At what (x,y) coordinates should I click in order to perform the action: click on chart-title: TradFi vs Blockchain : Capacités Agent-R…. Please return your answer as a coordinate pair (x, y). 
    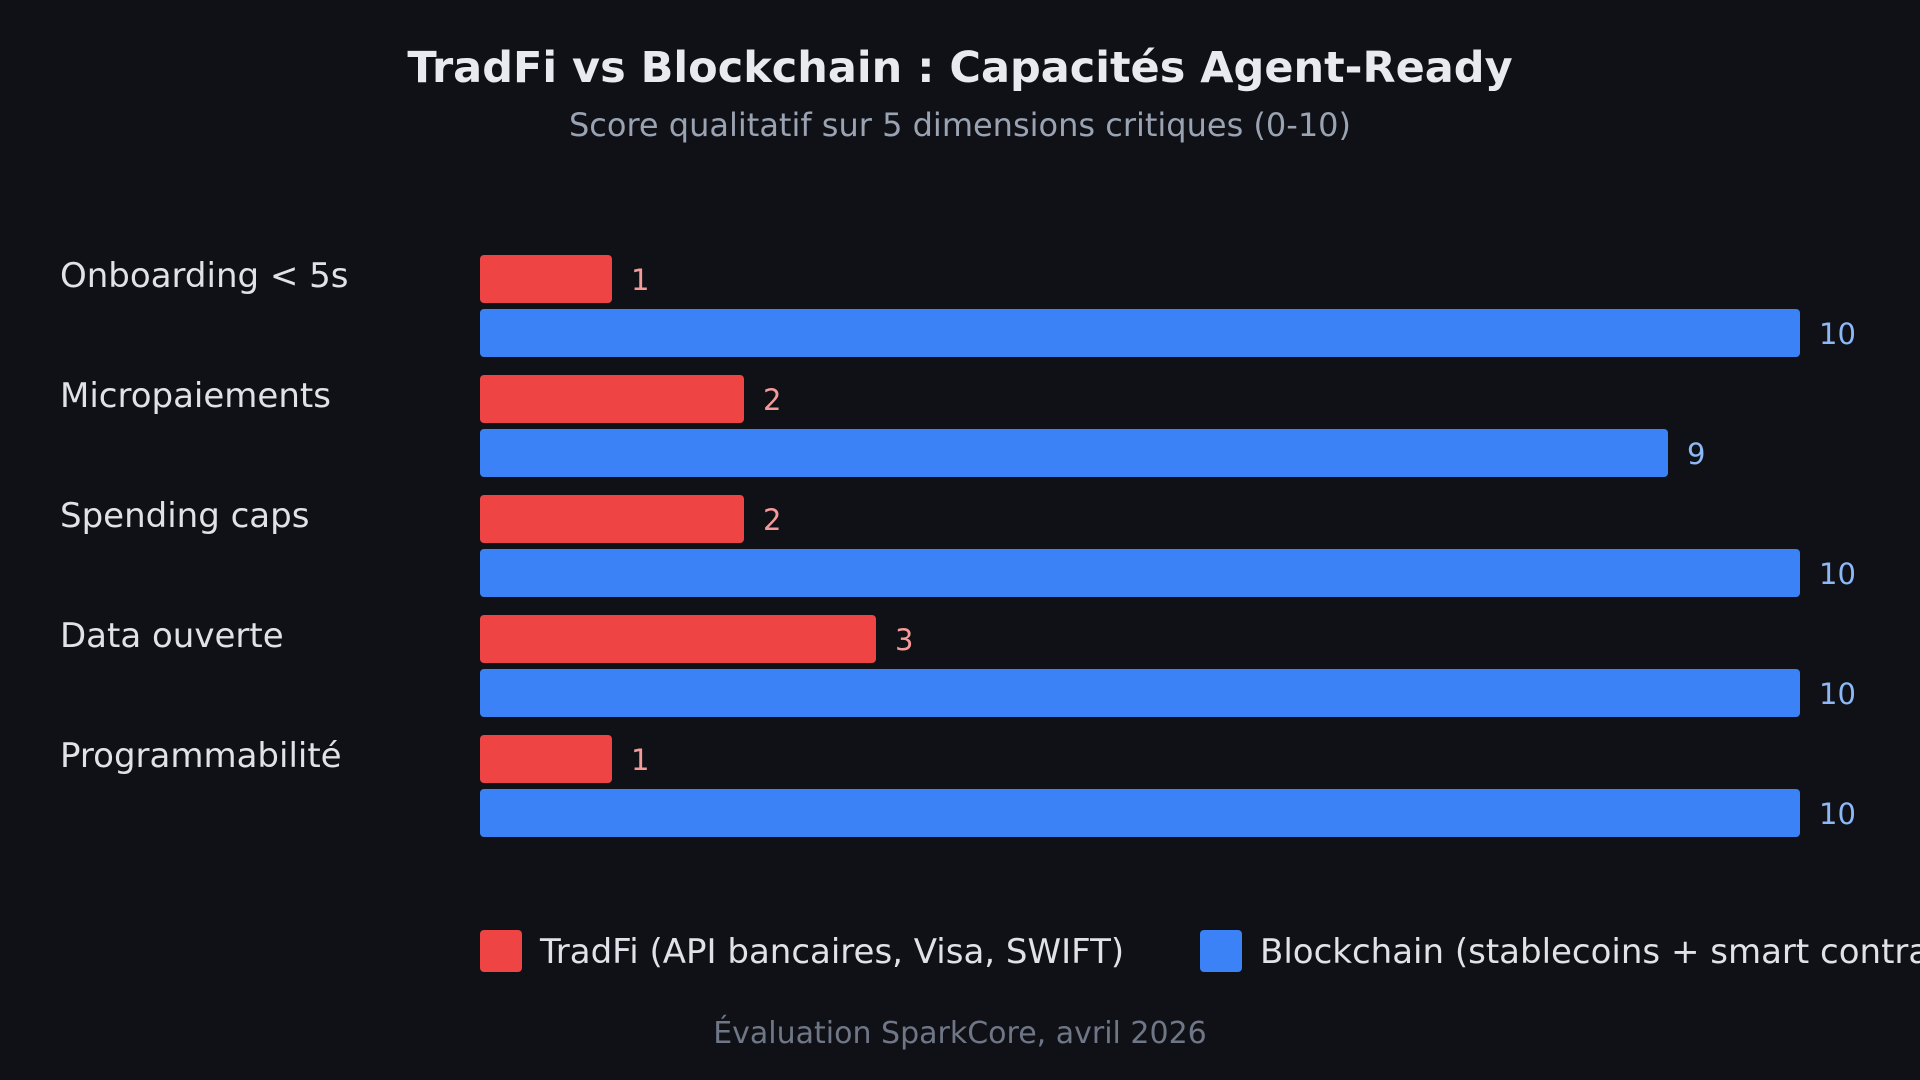
    Looking at the image, I should click on (959, 68).